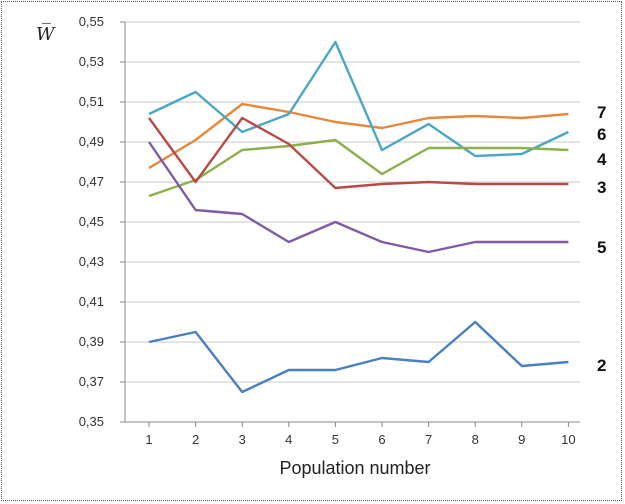 The height and width of the screenshot is (504, 625). Describe the element at coordinates (601, 187) in the screenshot. I see `series-label-3: 3` at that location.